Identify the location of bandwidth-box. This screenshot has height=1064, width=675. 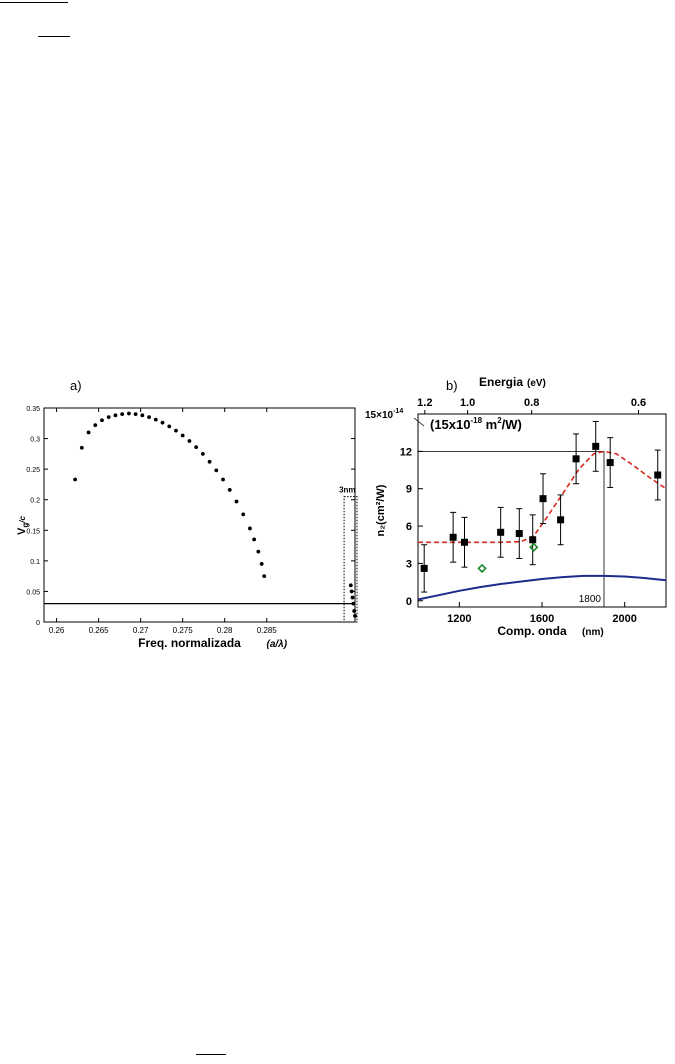
(350, 559).